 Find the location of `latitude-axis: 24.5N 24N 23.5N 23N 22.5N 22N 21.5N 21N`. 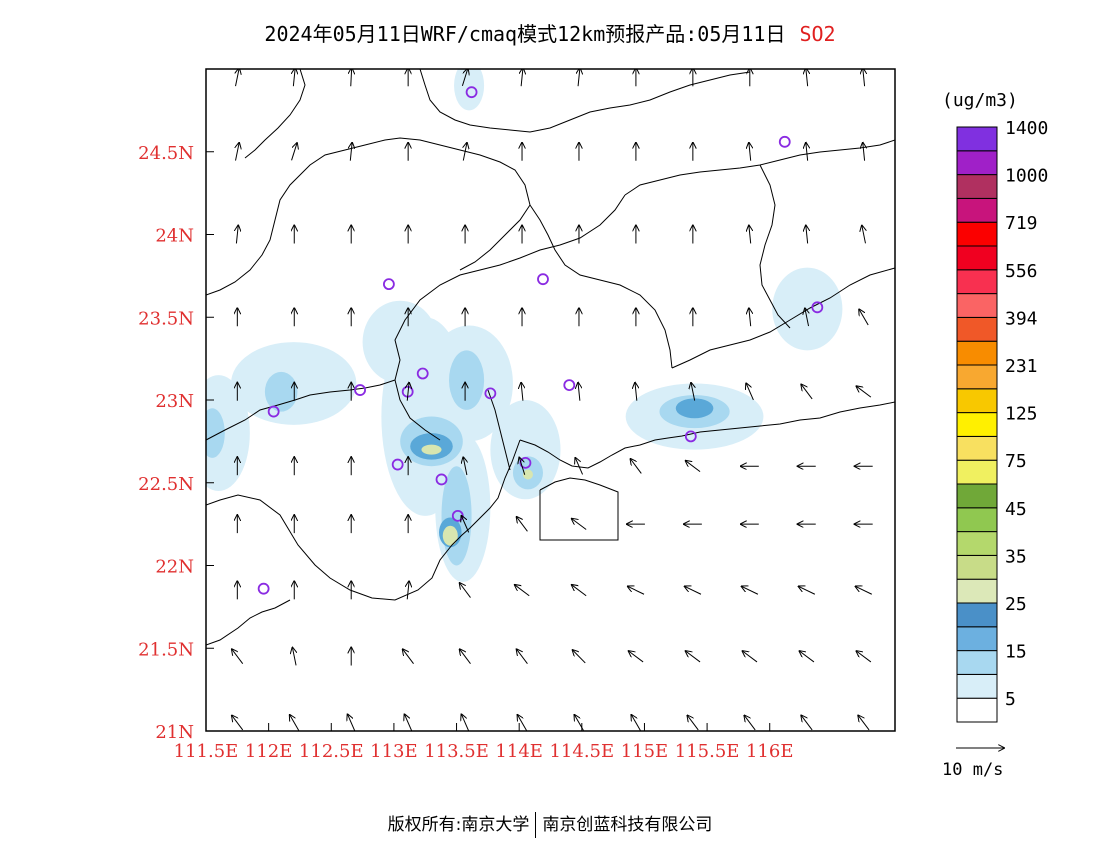

latitude-axis: 24.5N 24N 23.5N 23N 22.5N 22N 21.5N 21N is located at coordinates (176, 443).